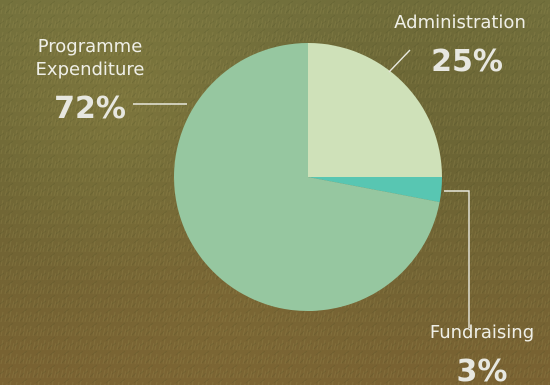  I want to click on slice-value-programme-expenditure: 72%, so click(90, 108).